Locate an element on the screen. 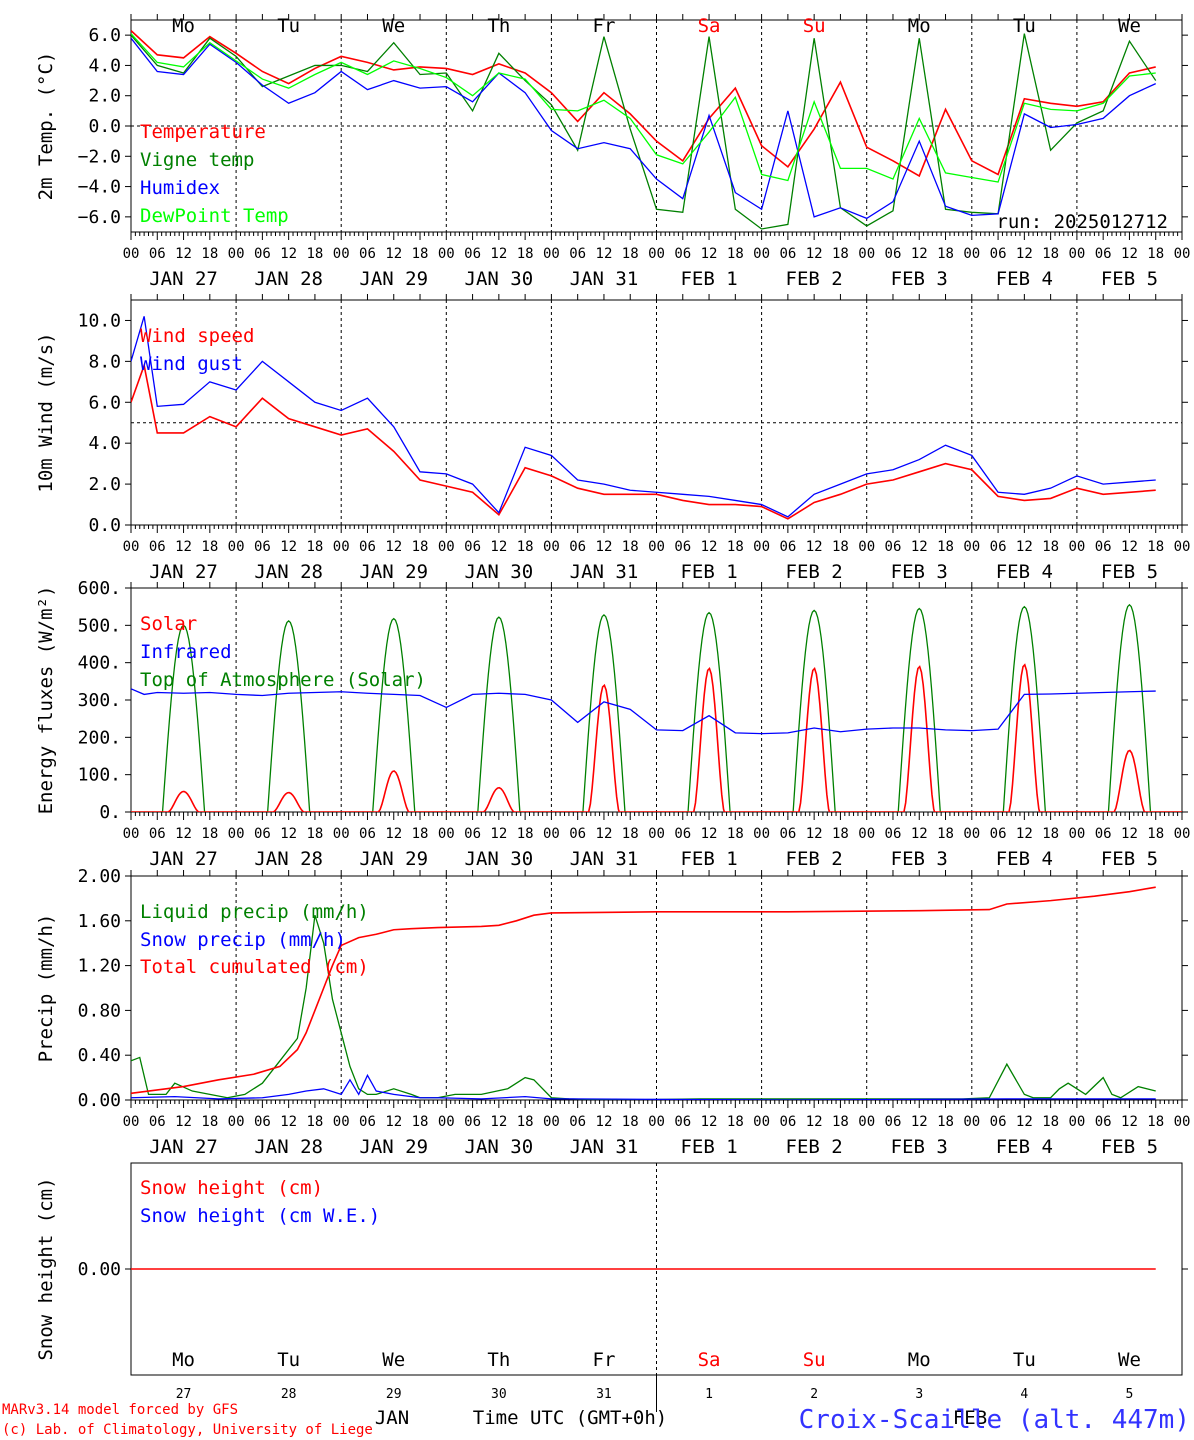 This screenshot has height=1440, width=1194. day-number-label: 30 is located at coordinates (499, 1394).